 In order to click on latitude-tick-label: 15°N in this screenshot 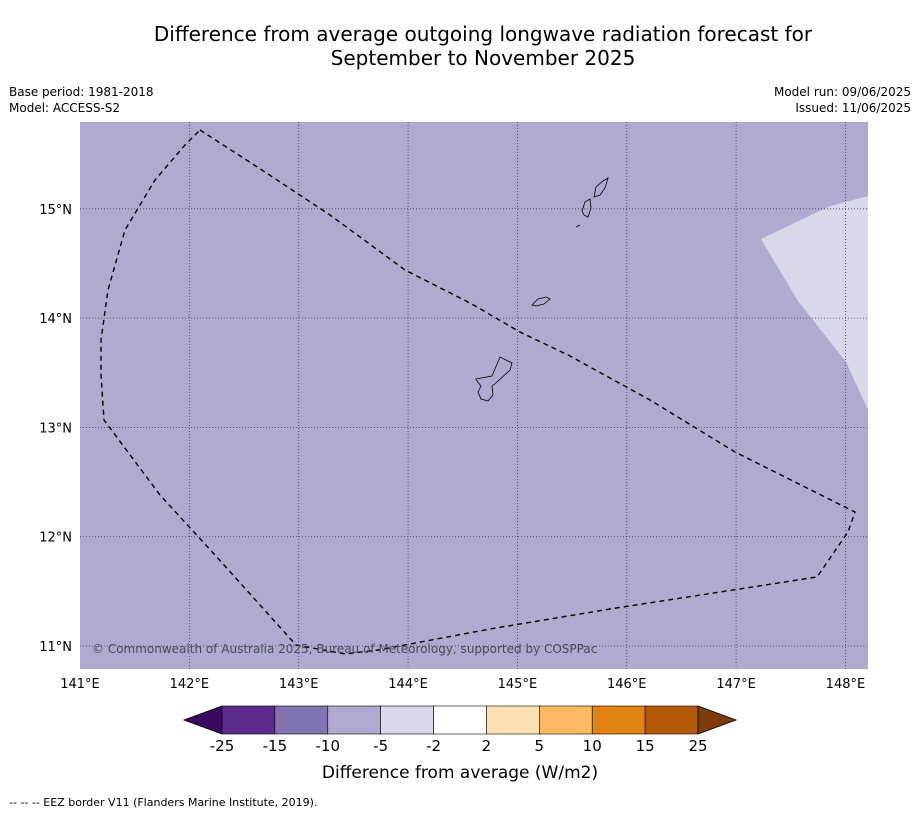, I will do `click(55, 210)`.